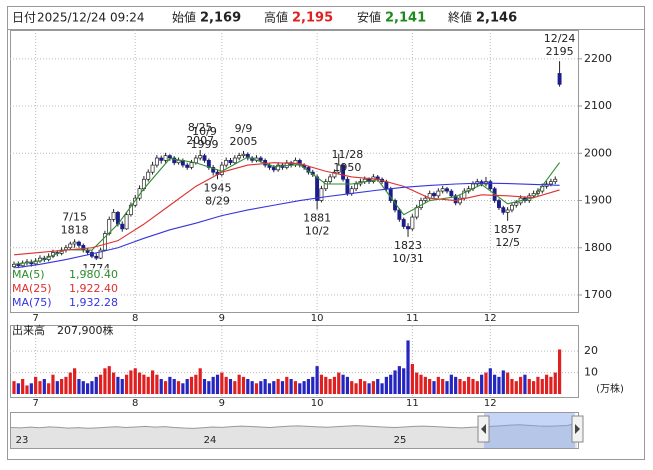 The image size is (653, 470). I want to click on y-tick-label: 2000, so click(598, 152).